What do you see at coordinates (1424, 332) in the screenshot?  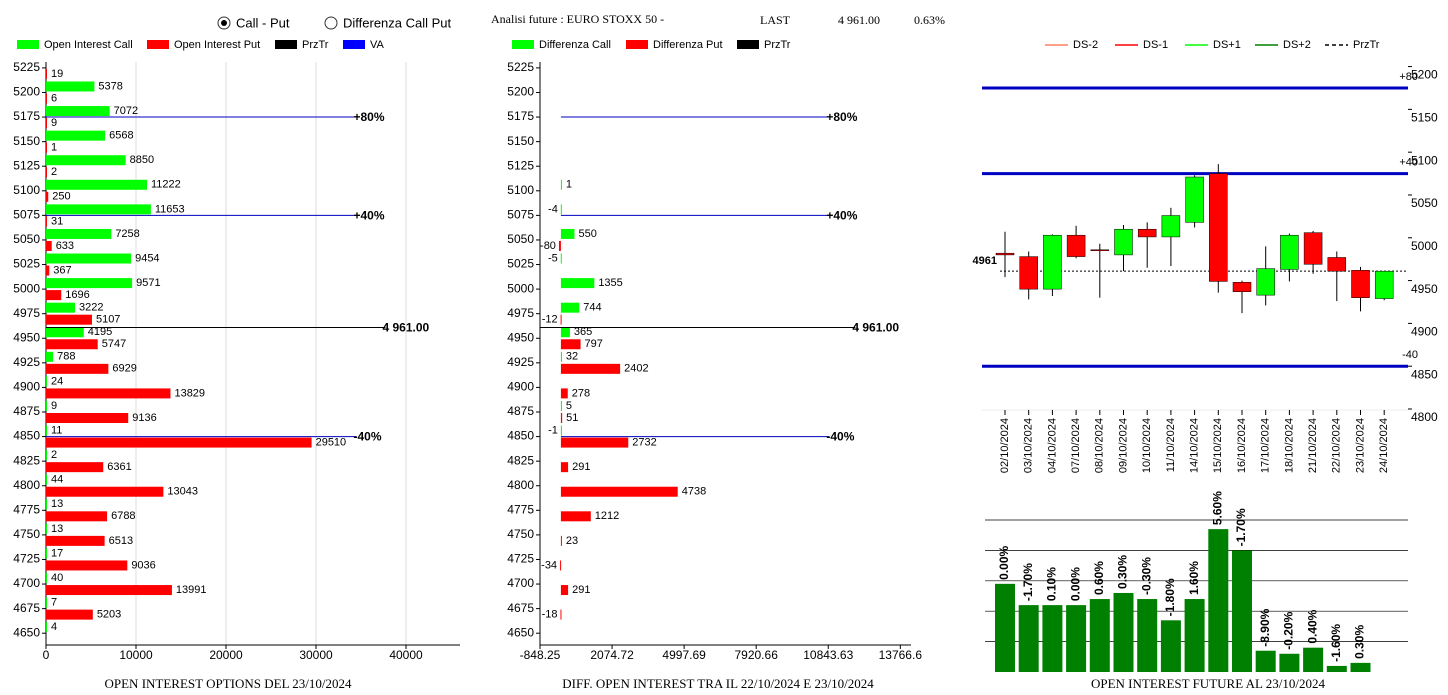 I see `y-tick-label: 4900` at bounding box center [1424, 332].